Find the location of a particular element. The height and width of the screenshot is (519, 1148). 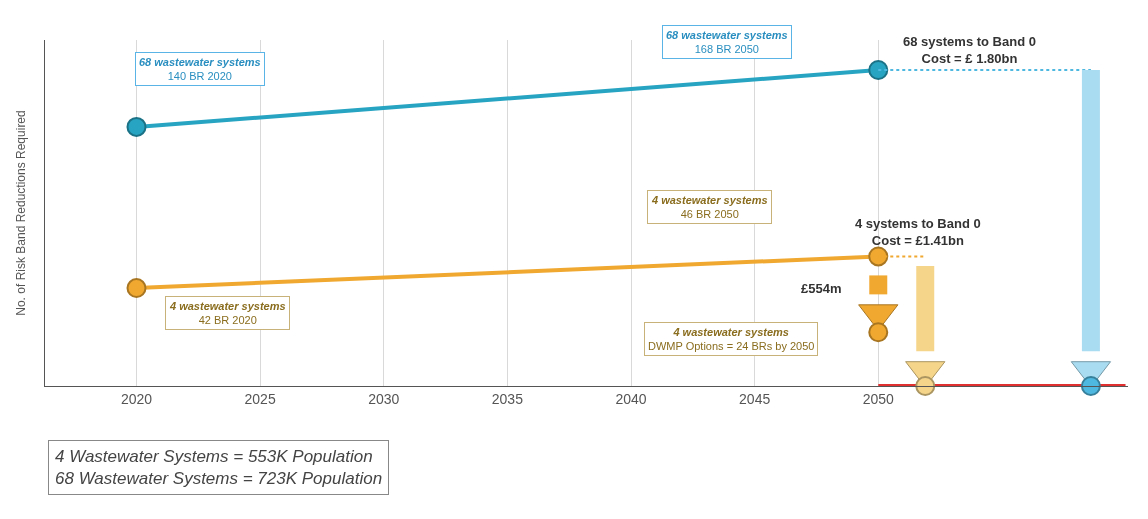

annotation: 4 systems to Band 0 Cost = £1.41bn is located at coordinates (918, 232).